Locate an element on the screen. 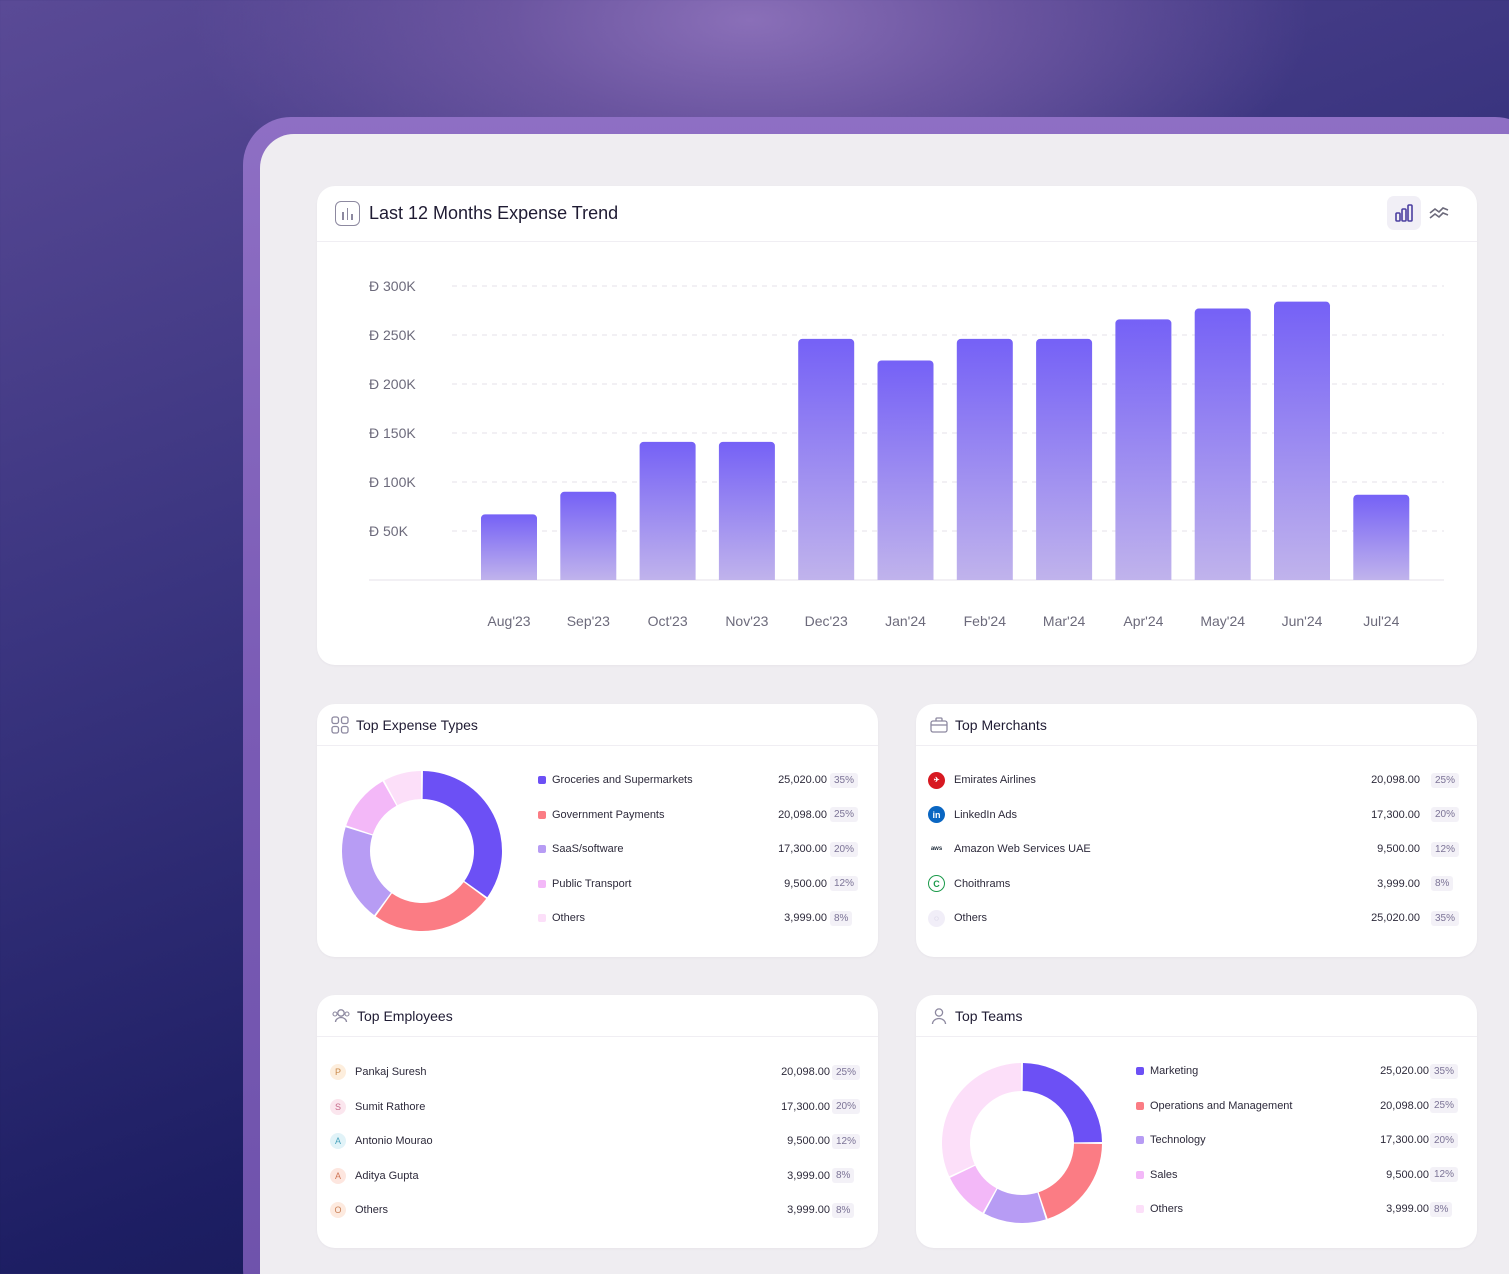 The image size is (1509, 1274). line-chart-icon is located at coordinates (1439, 213).